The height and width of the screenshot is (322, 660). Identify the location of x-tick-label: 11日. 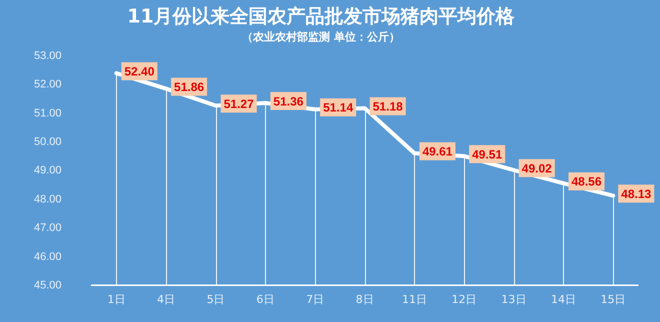
(414, 299).